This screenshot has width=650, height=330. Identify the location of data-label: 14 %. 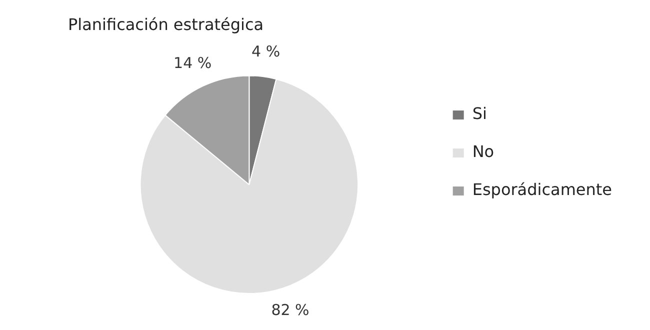
(193, 63).